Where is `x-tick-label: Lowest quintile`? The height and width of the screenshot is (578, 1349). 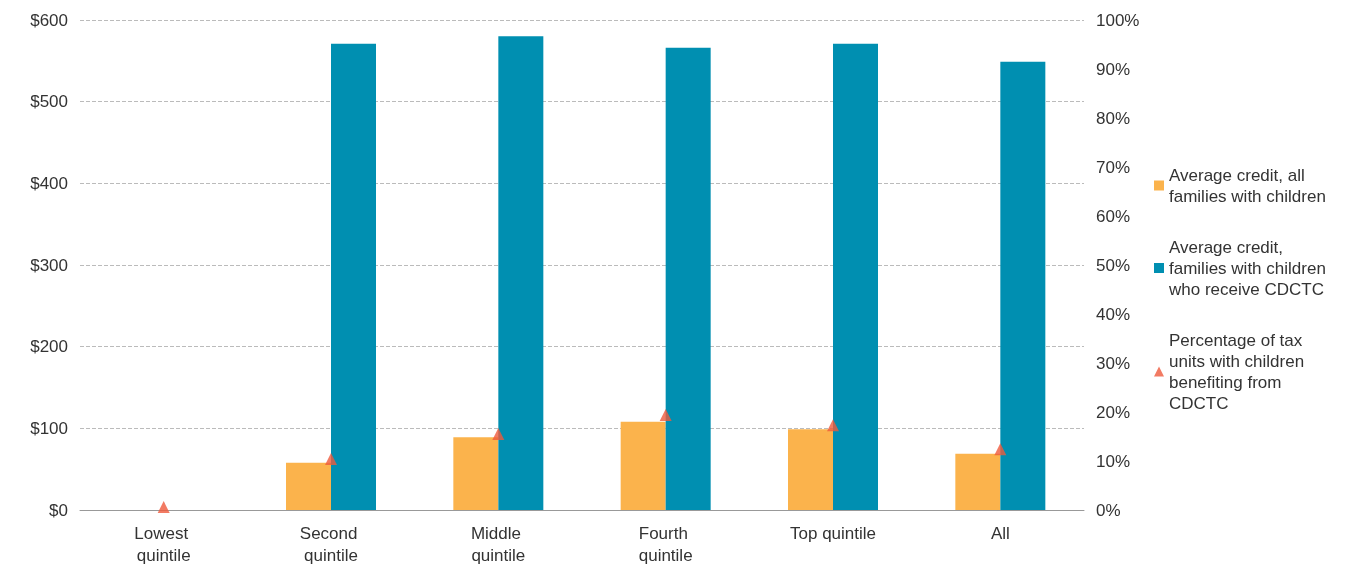 x-tick-label: Lowest quintile is located at coordinates (163, 544).